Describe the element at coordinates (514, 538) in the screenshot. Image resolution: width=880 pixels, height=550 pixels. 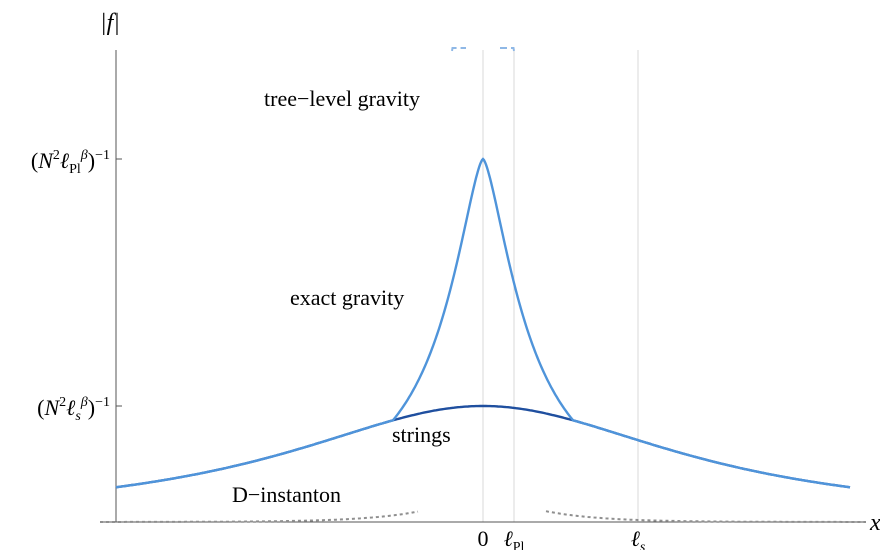
I see `x-tick-label-lpl: ℓPl` at that location.